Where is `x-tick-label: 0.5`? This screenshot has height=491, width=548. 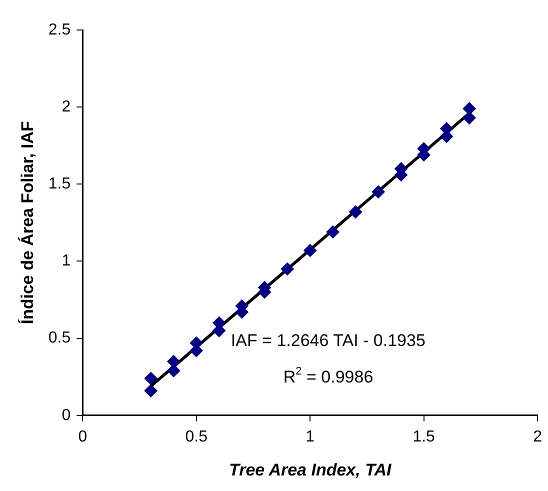
x-tick-label: 0.5 is located at coordinates (196, 437).